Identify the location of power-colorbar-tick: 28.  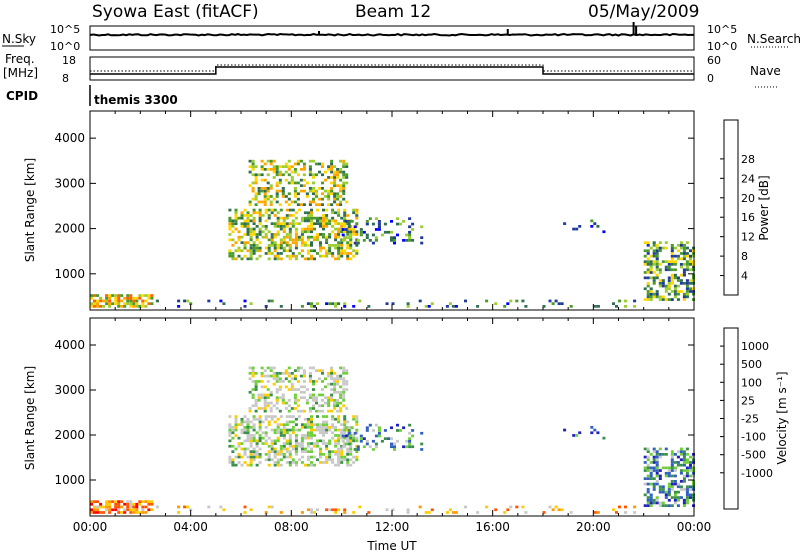
(748, 159).